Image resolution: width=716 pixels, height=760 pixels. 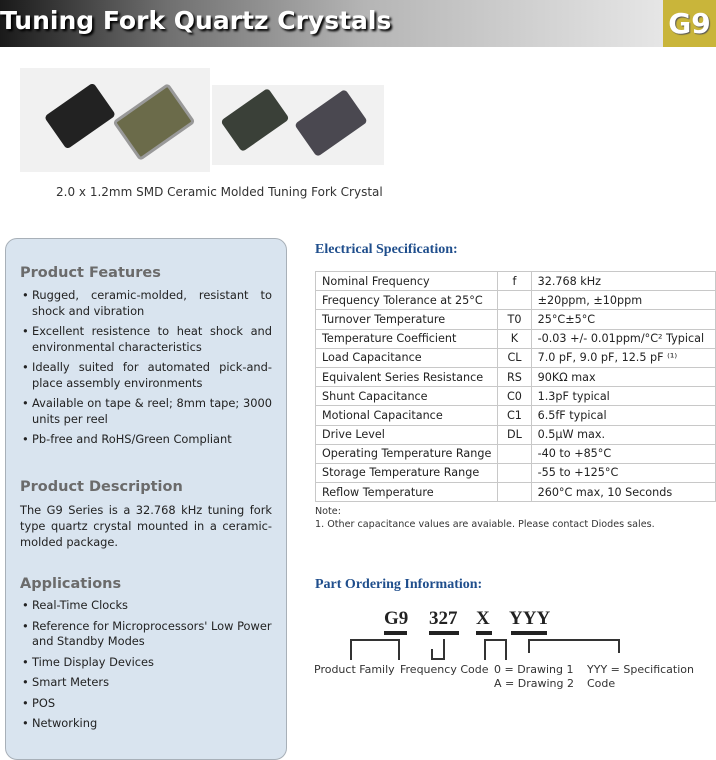 What do you see at coordinates (146, 663) in the screenshot?
I see `list-item: Time Display Devices` at bounding box center [146, 663].